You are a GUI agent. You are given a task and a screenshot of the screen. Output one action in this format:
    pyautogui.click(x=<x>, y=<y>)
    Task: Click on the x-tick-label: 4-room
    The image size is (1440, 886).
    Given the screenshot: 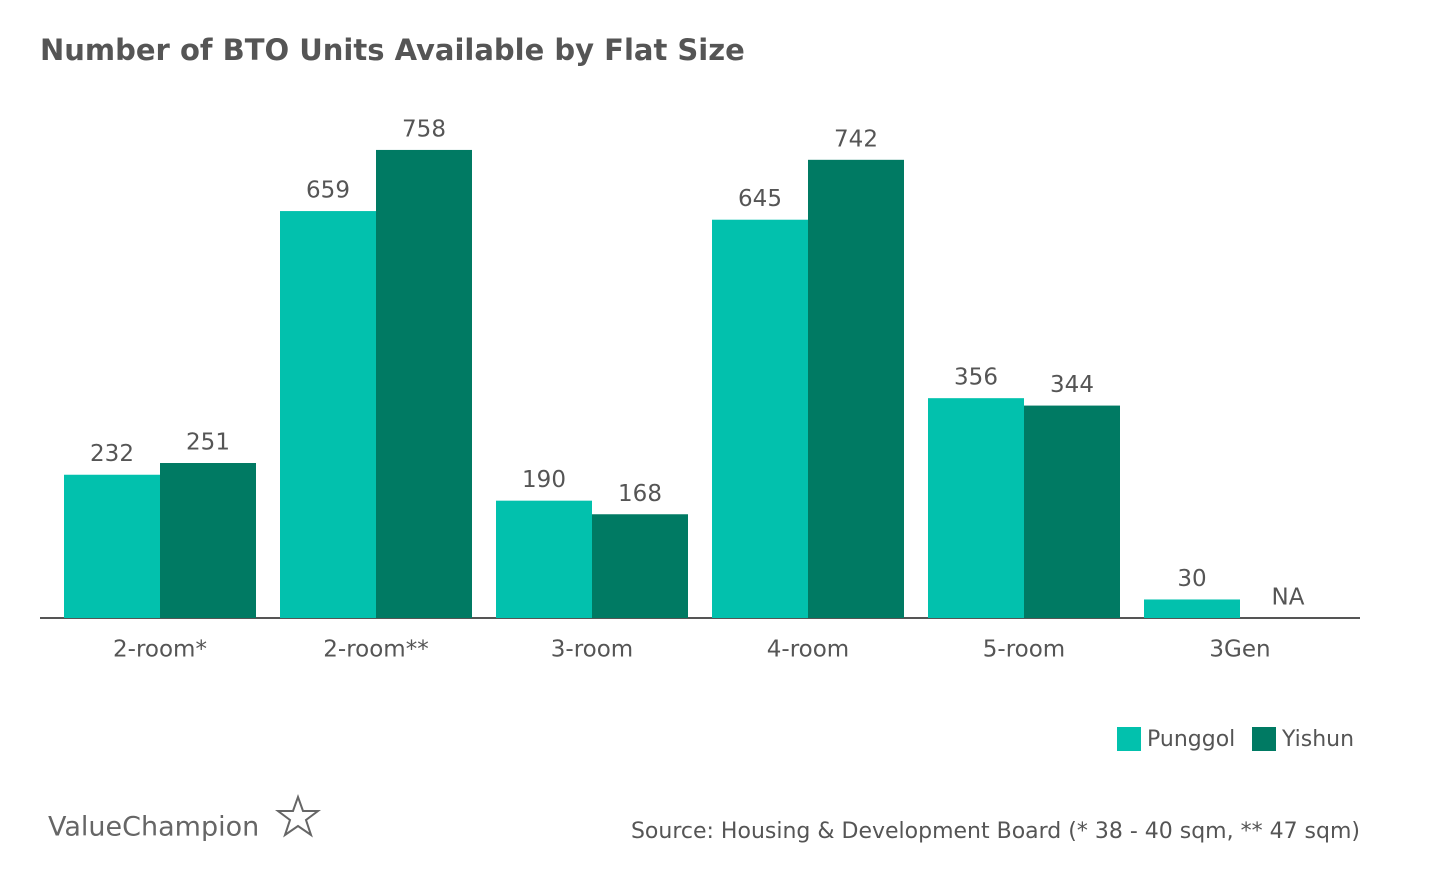 What is the action you would take?
    pyautogui.click(x=808, y=650)
    